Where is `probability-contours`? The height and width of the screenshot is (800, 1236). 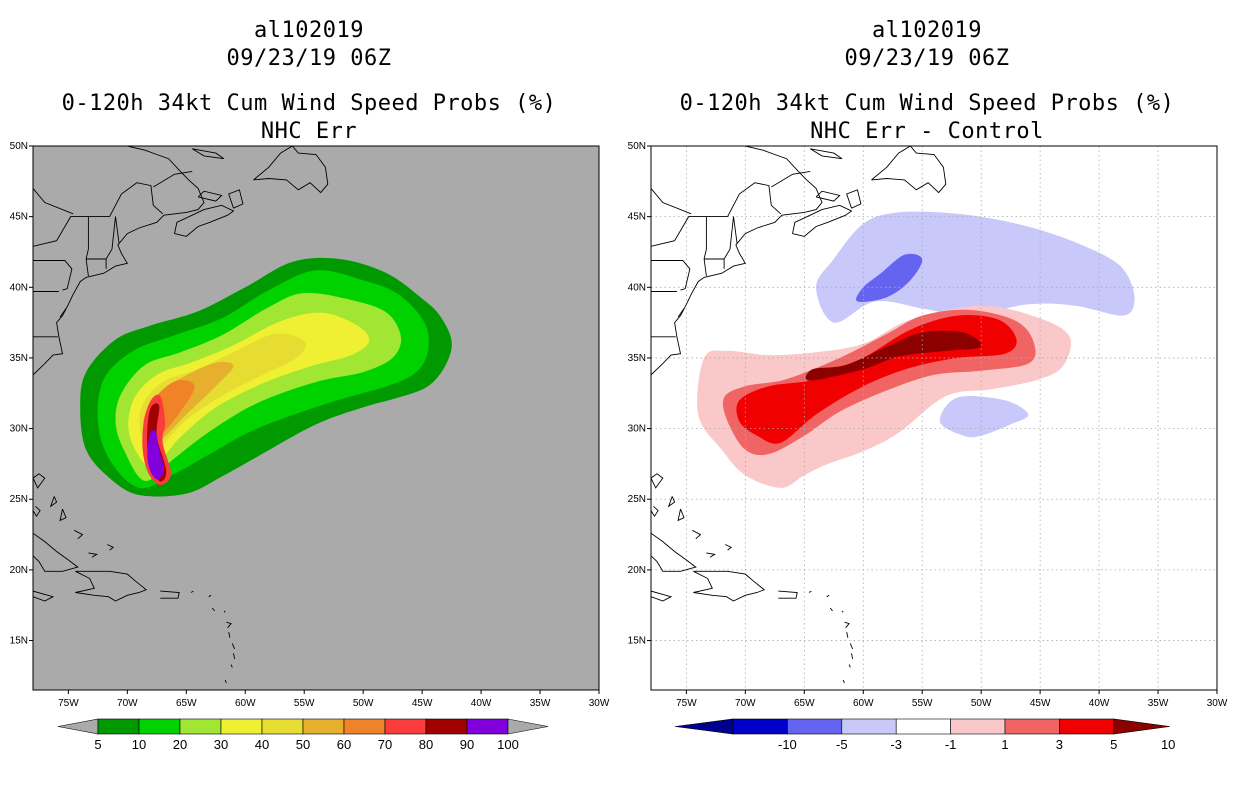 probability-contours is located at coordinates (916, 349).